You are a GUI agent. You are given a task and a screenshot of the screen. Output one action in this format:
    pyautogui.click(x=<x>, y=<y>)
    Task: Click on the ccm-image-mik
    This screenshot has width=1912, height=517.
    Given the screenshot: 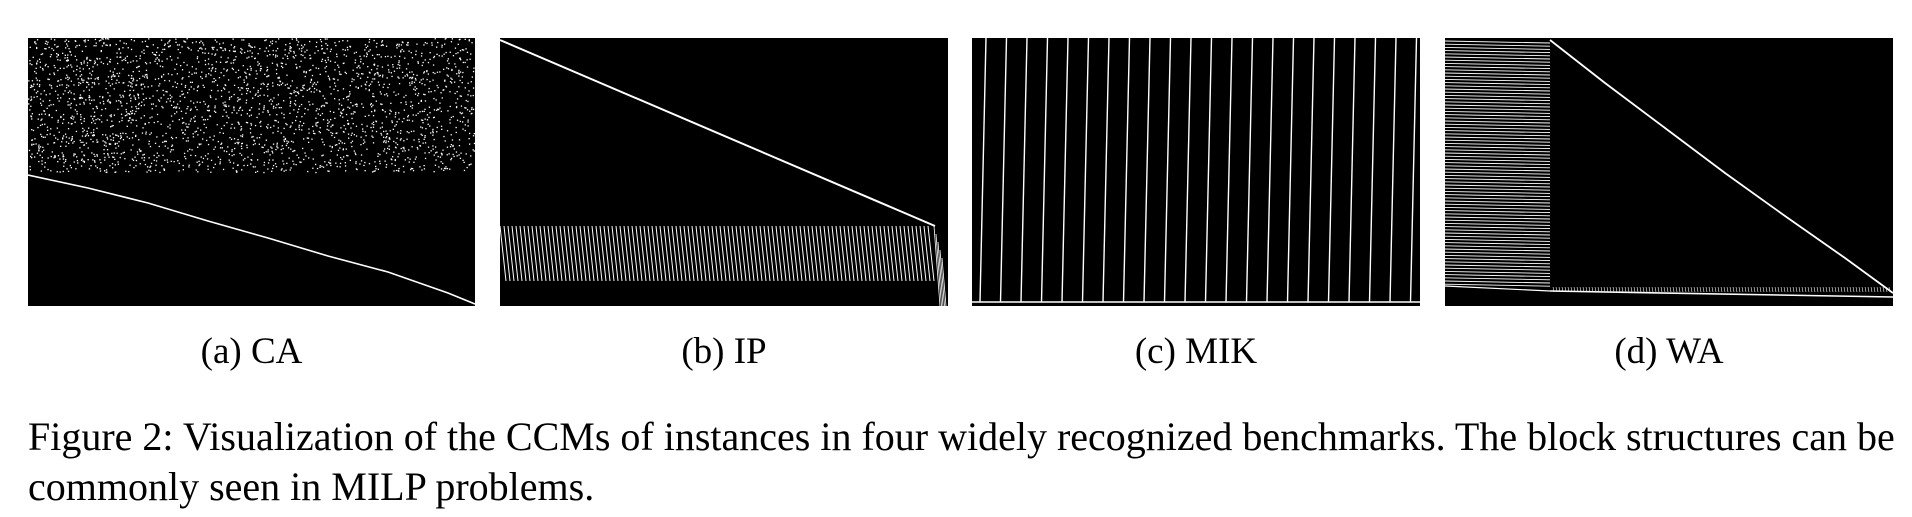 What is the action you would take?
    pyautogui.click(x=1196, y=170)
    